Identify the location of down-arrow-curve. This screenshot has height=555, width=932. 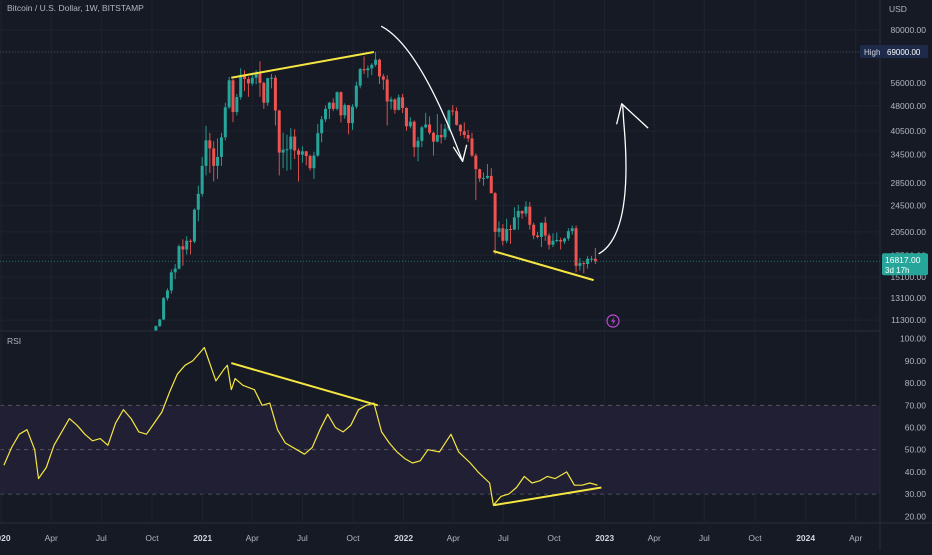
(422, 93).